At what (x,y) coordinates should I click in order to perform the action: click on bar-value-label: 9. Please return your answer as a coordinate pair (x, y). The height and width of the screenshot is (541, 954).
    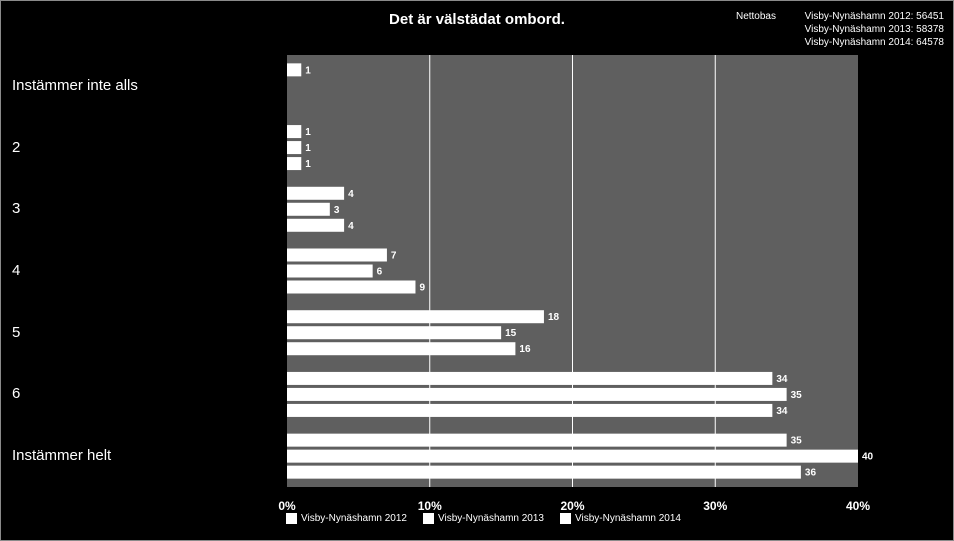
    Looking at the image, I should click on (422, 288).